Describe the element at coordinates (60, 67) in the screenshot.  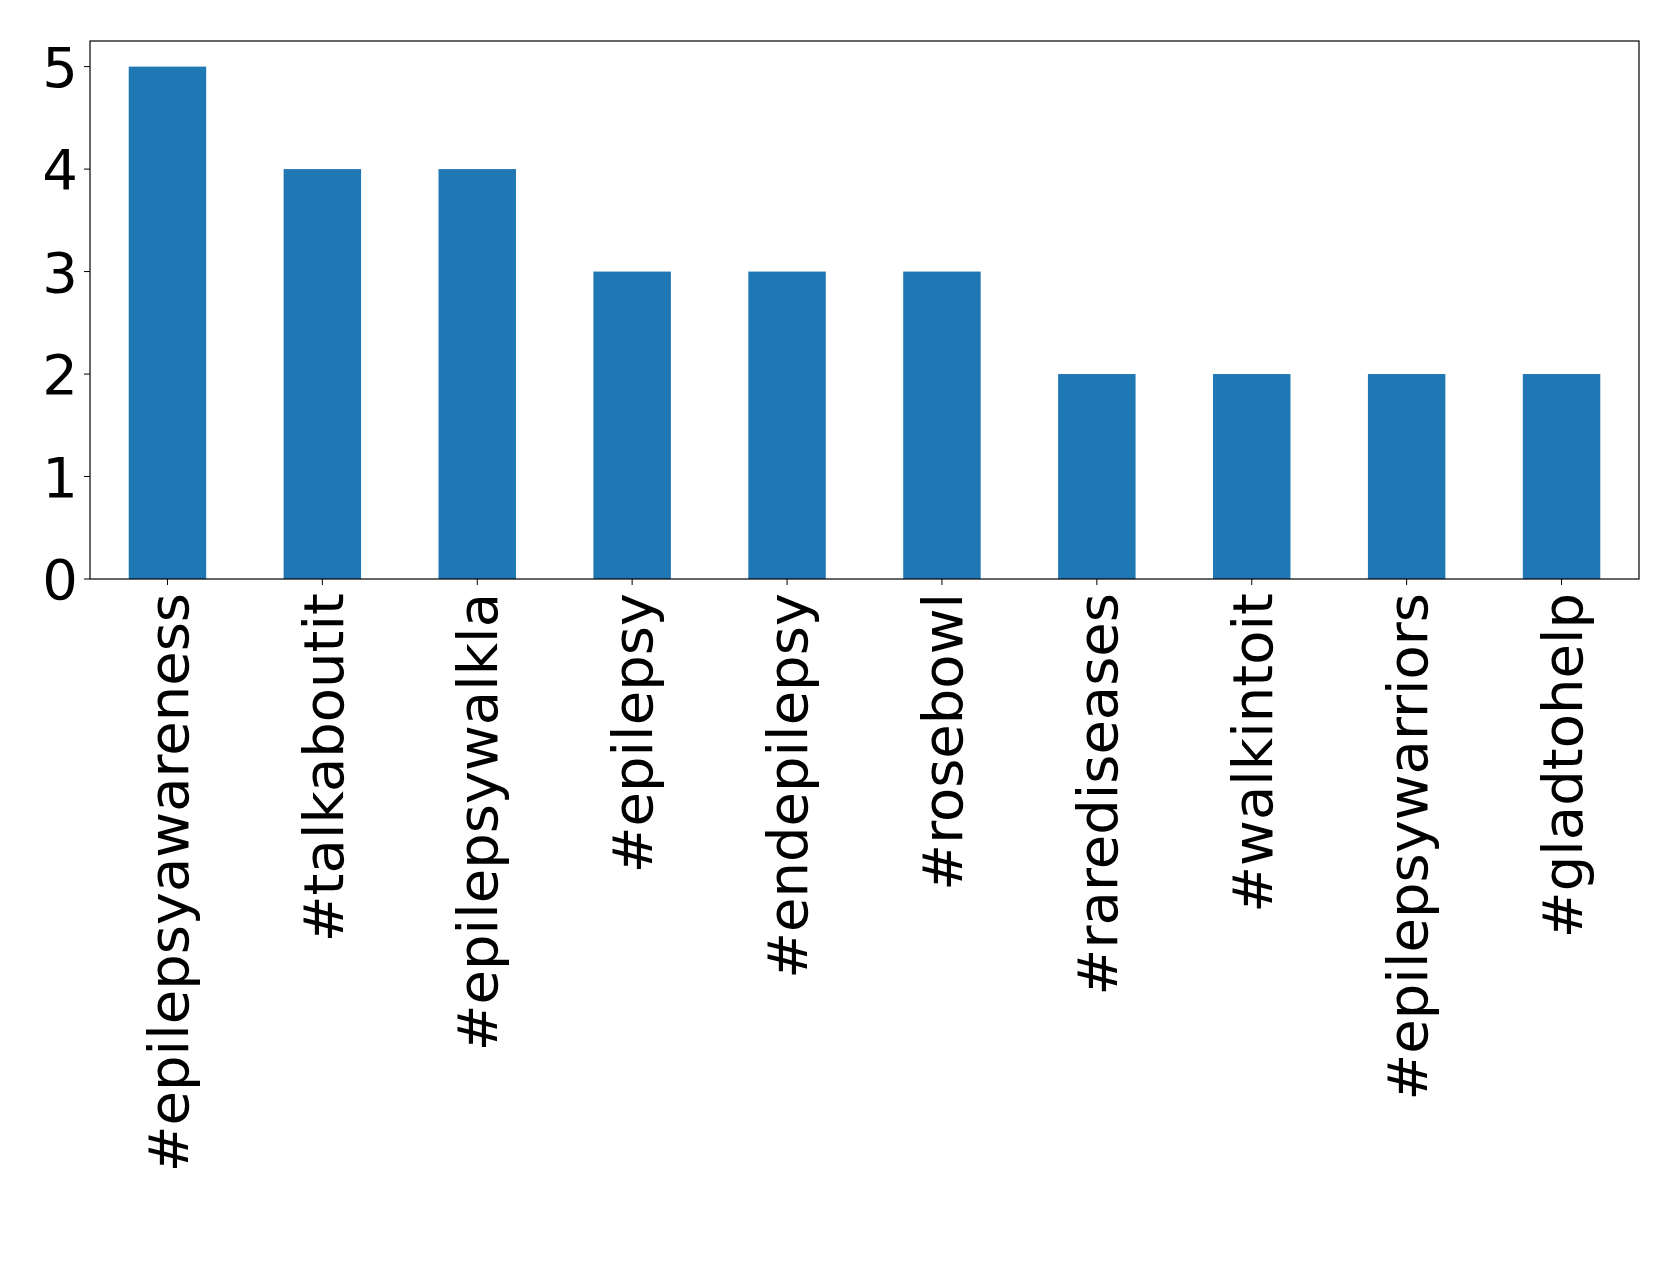
I see `y-tick-label: 5` at that location.